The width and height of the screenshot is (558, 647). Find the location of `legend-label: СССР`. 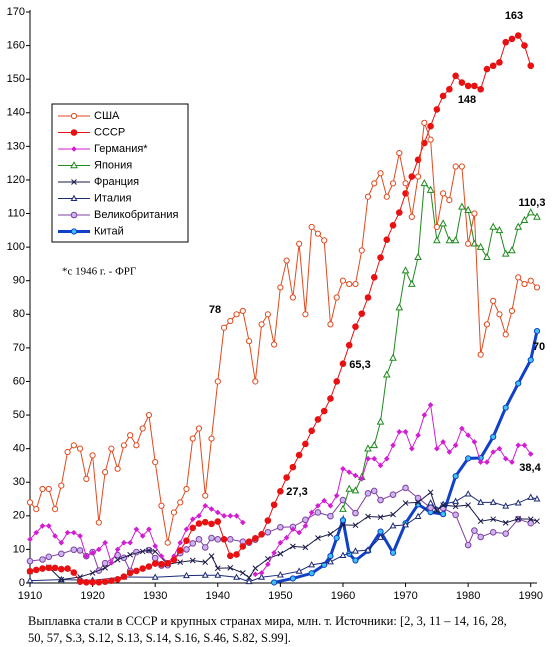

legend-label: СССР is located at coordinates (109, 132).